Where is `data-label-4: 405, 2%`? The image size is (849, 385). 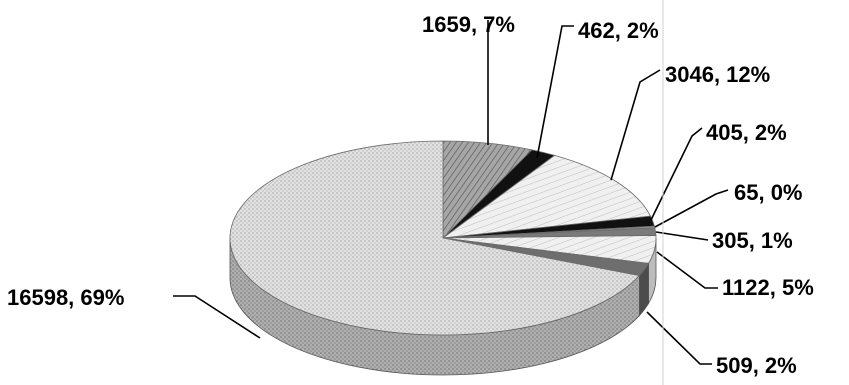 data-label-4: 405, 2% is located at coordinates (746, 132).